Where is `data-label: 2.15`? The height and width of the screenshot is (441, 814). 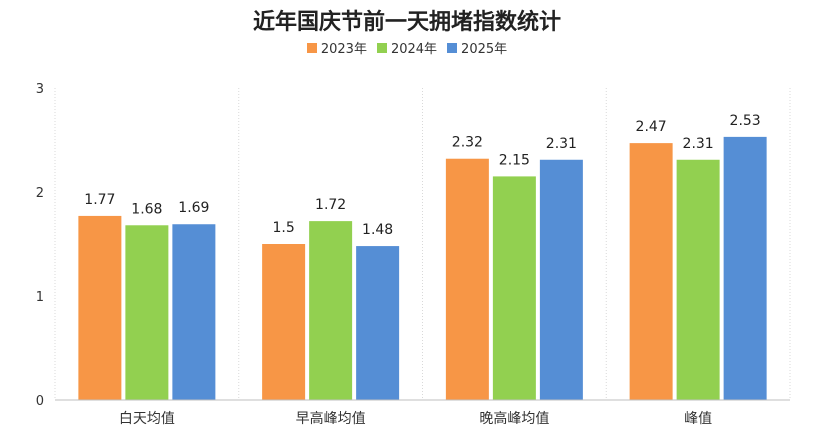 data-label: 2.15 is located at coordinates (514, 160).